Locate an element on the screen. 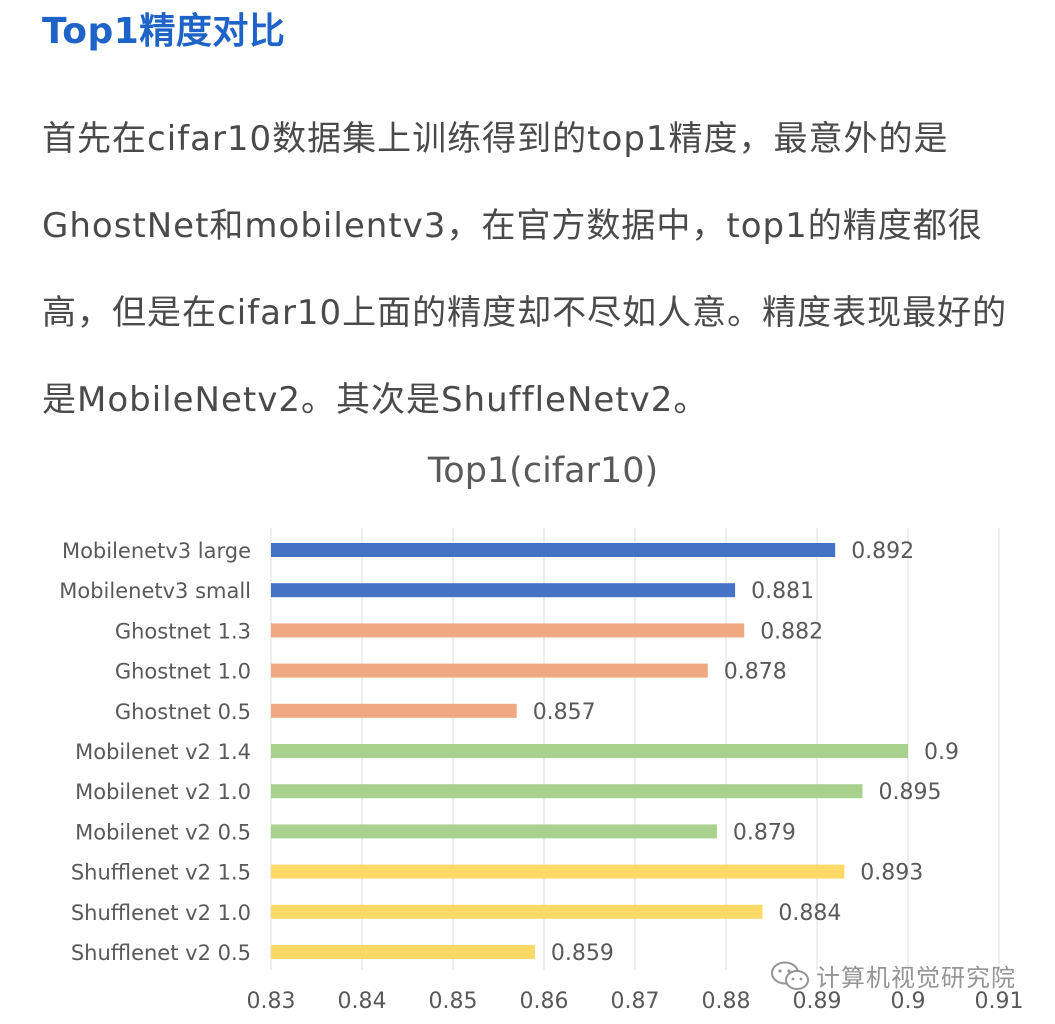 This screenshot has height=1024, width=1055. x-tick-label: 0.86 is located at coordinates (544, 1001).